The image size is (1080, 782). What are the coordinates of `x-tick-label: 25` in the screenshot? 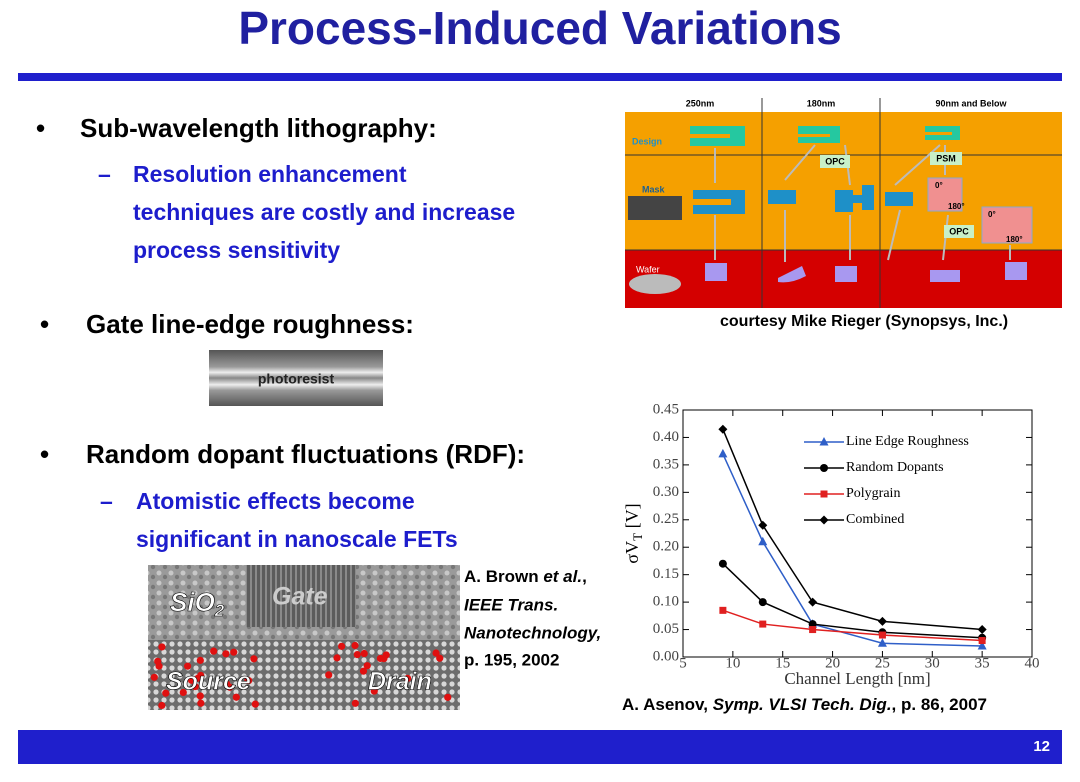 It's located at (882, 663).